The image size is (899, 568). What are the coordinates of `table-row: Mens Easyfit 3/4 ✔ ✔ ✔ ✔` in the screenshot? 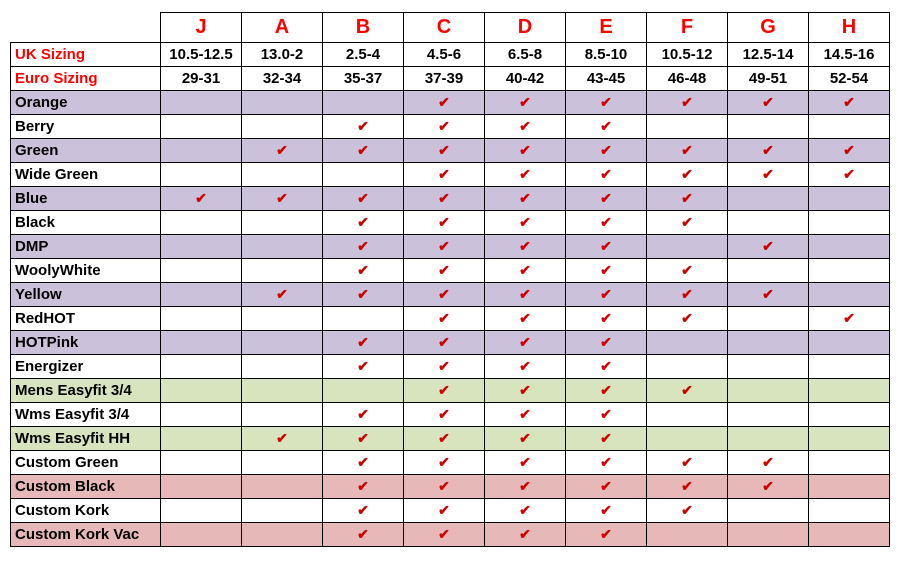 It's located at (450, 390).